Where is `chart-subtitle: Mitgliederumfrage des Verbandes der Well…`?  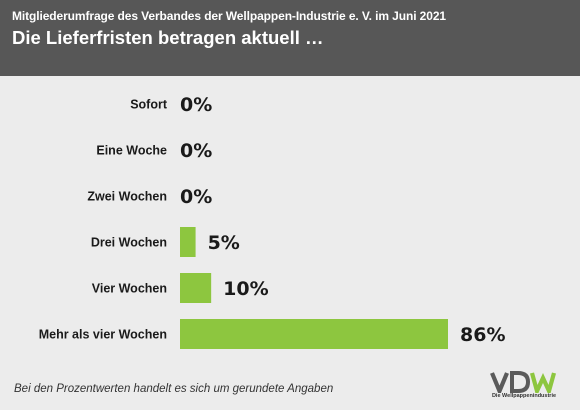 chart-subtitle: Mitgliederumfrage des Verbandes der Well… is located at coordinates (229, 16).